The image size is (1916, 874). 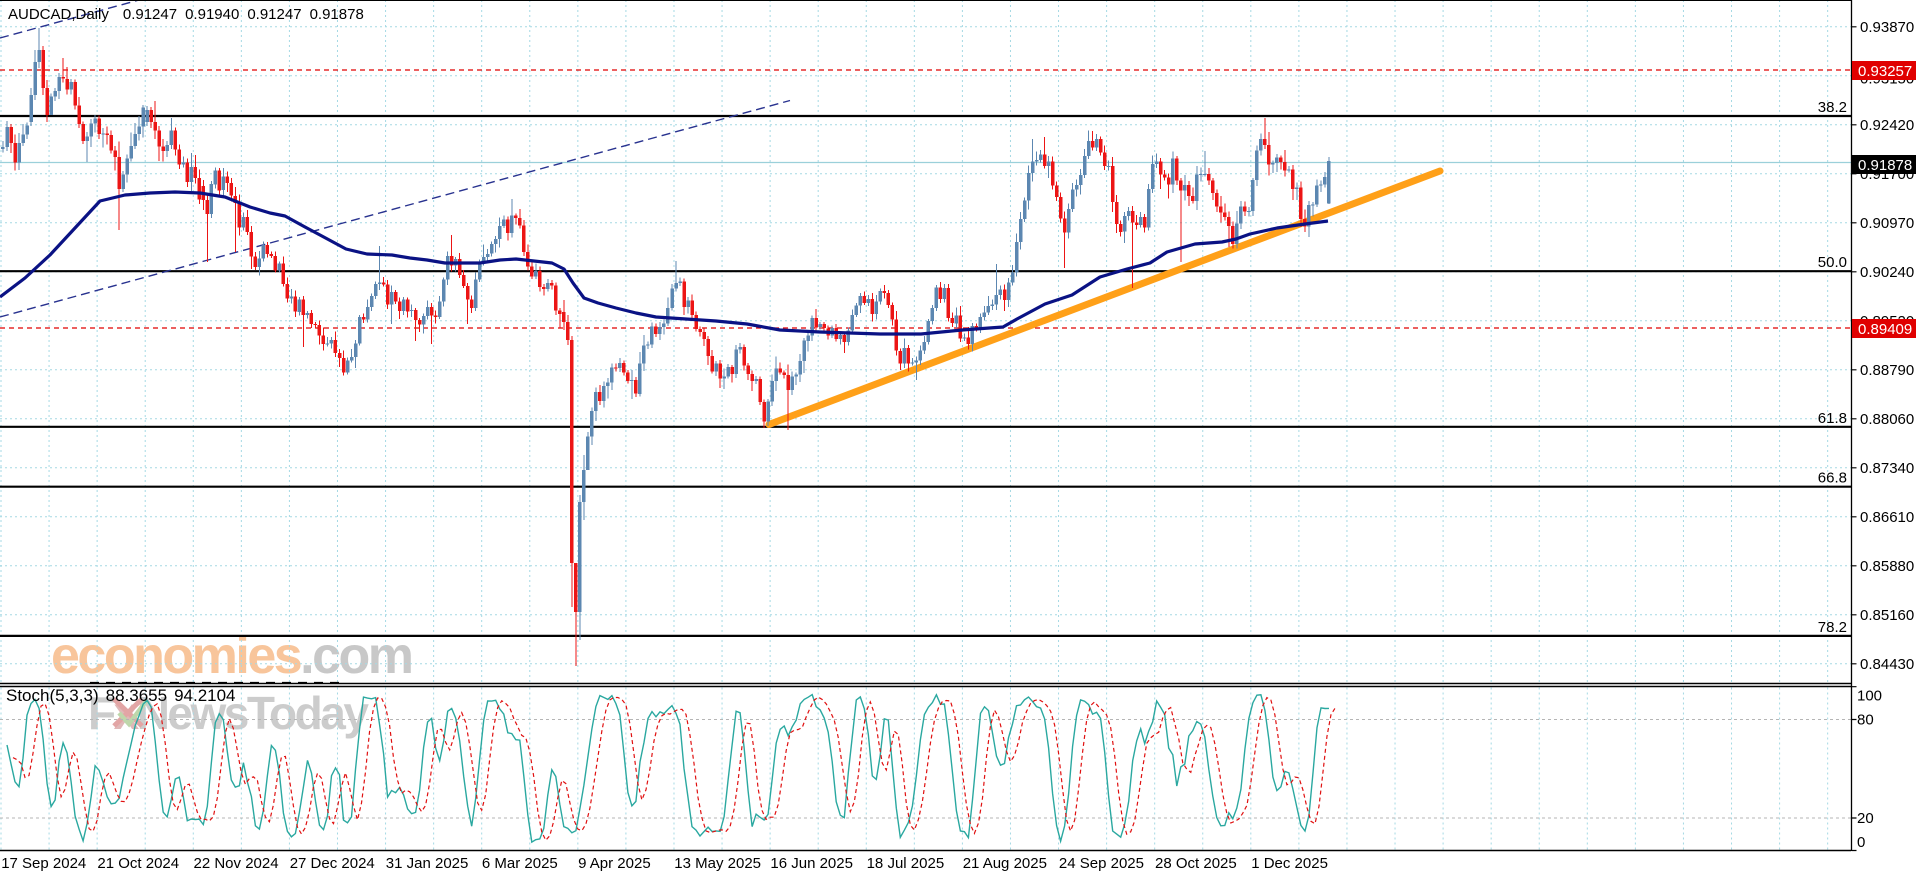 I want to click on svg-text: 0.93257, so click(x=1885, y=71).